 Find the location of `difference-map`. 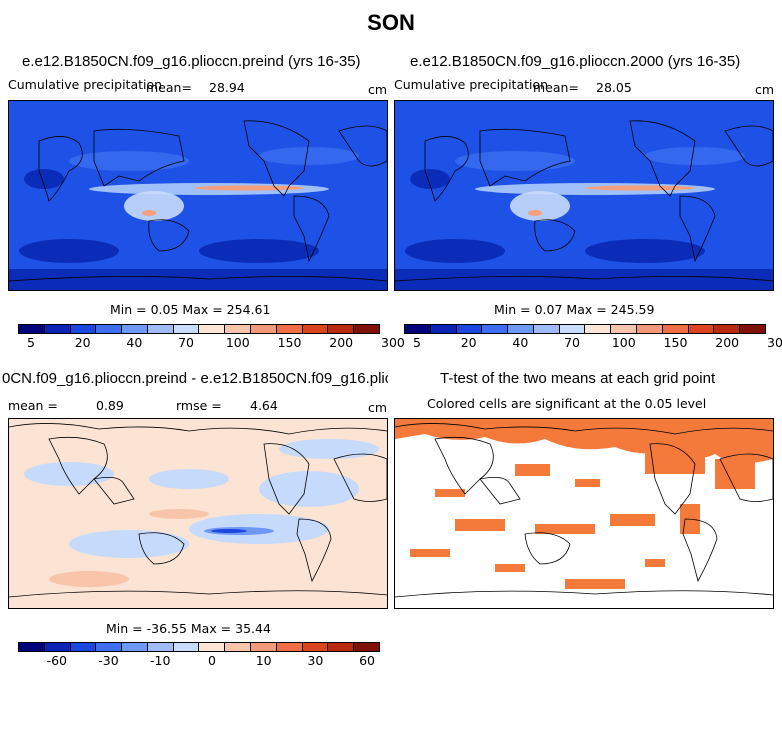

difference-map is located at coordinates (198, 513).